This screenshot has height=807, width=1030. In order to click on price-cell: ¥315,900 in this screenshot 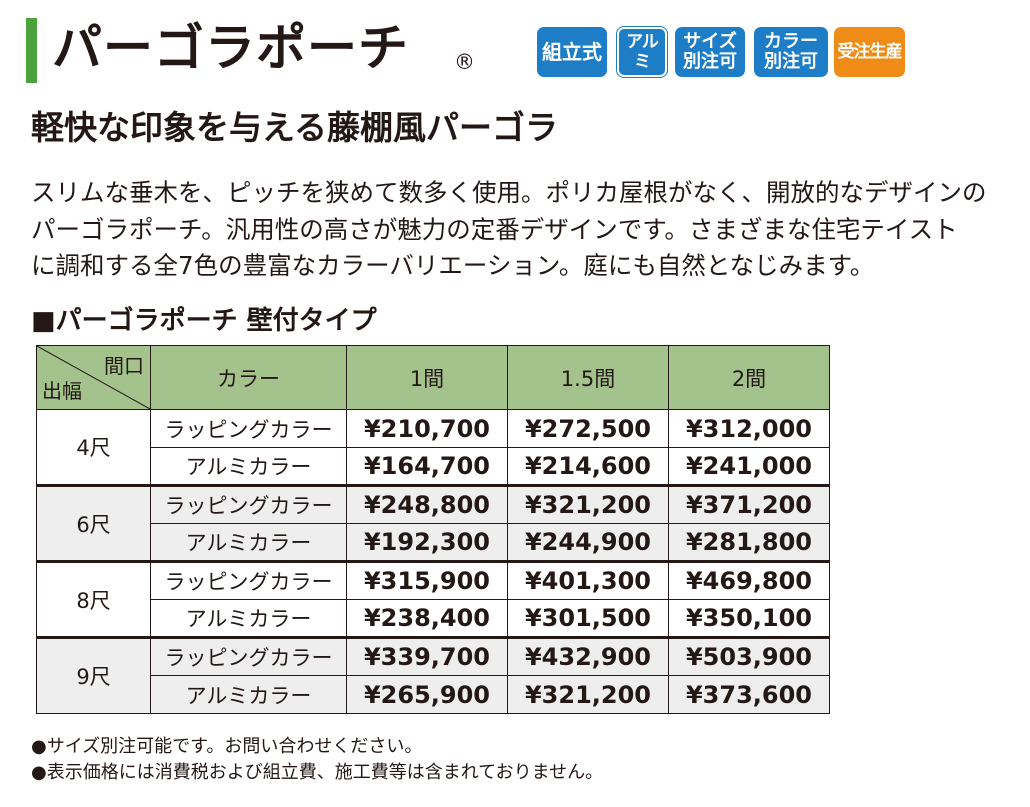, I will do `click(427, 580)`.